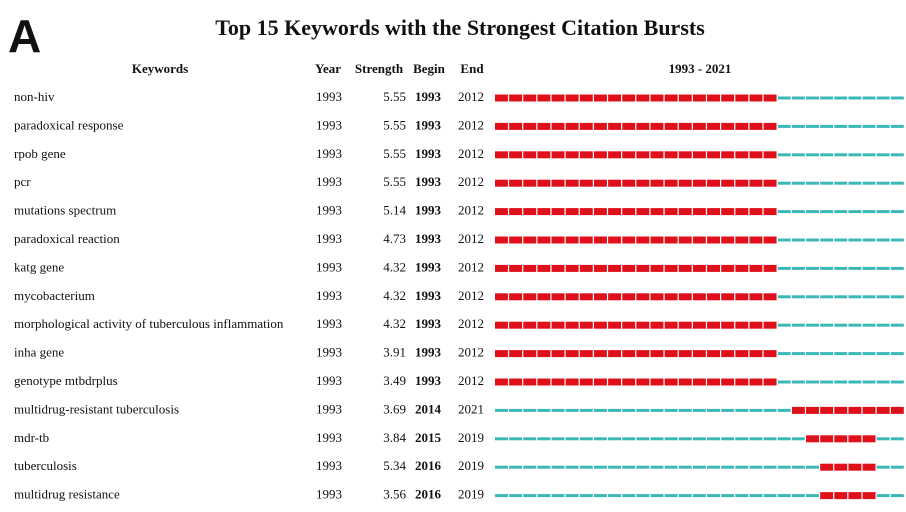 This screenshot has height=512, width=906. What do you see at coordinates (471, 266) in the screenshot?
I see `cell: 2012` at bounding box center [471, 266].